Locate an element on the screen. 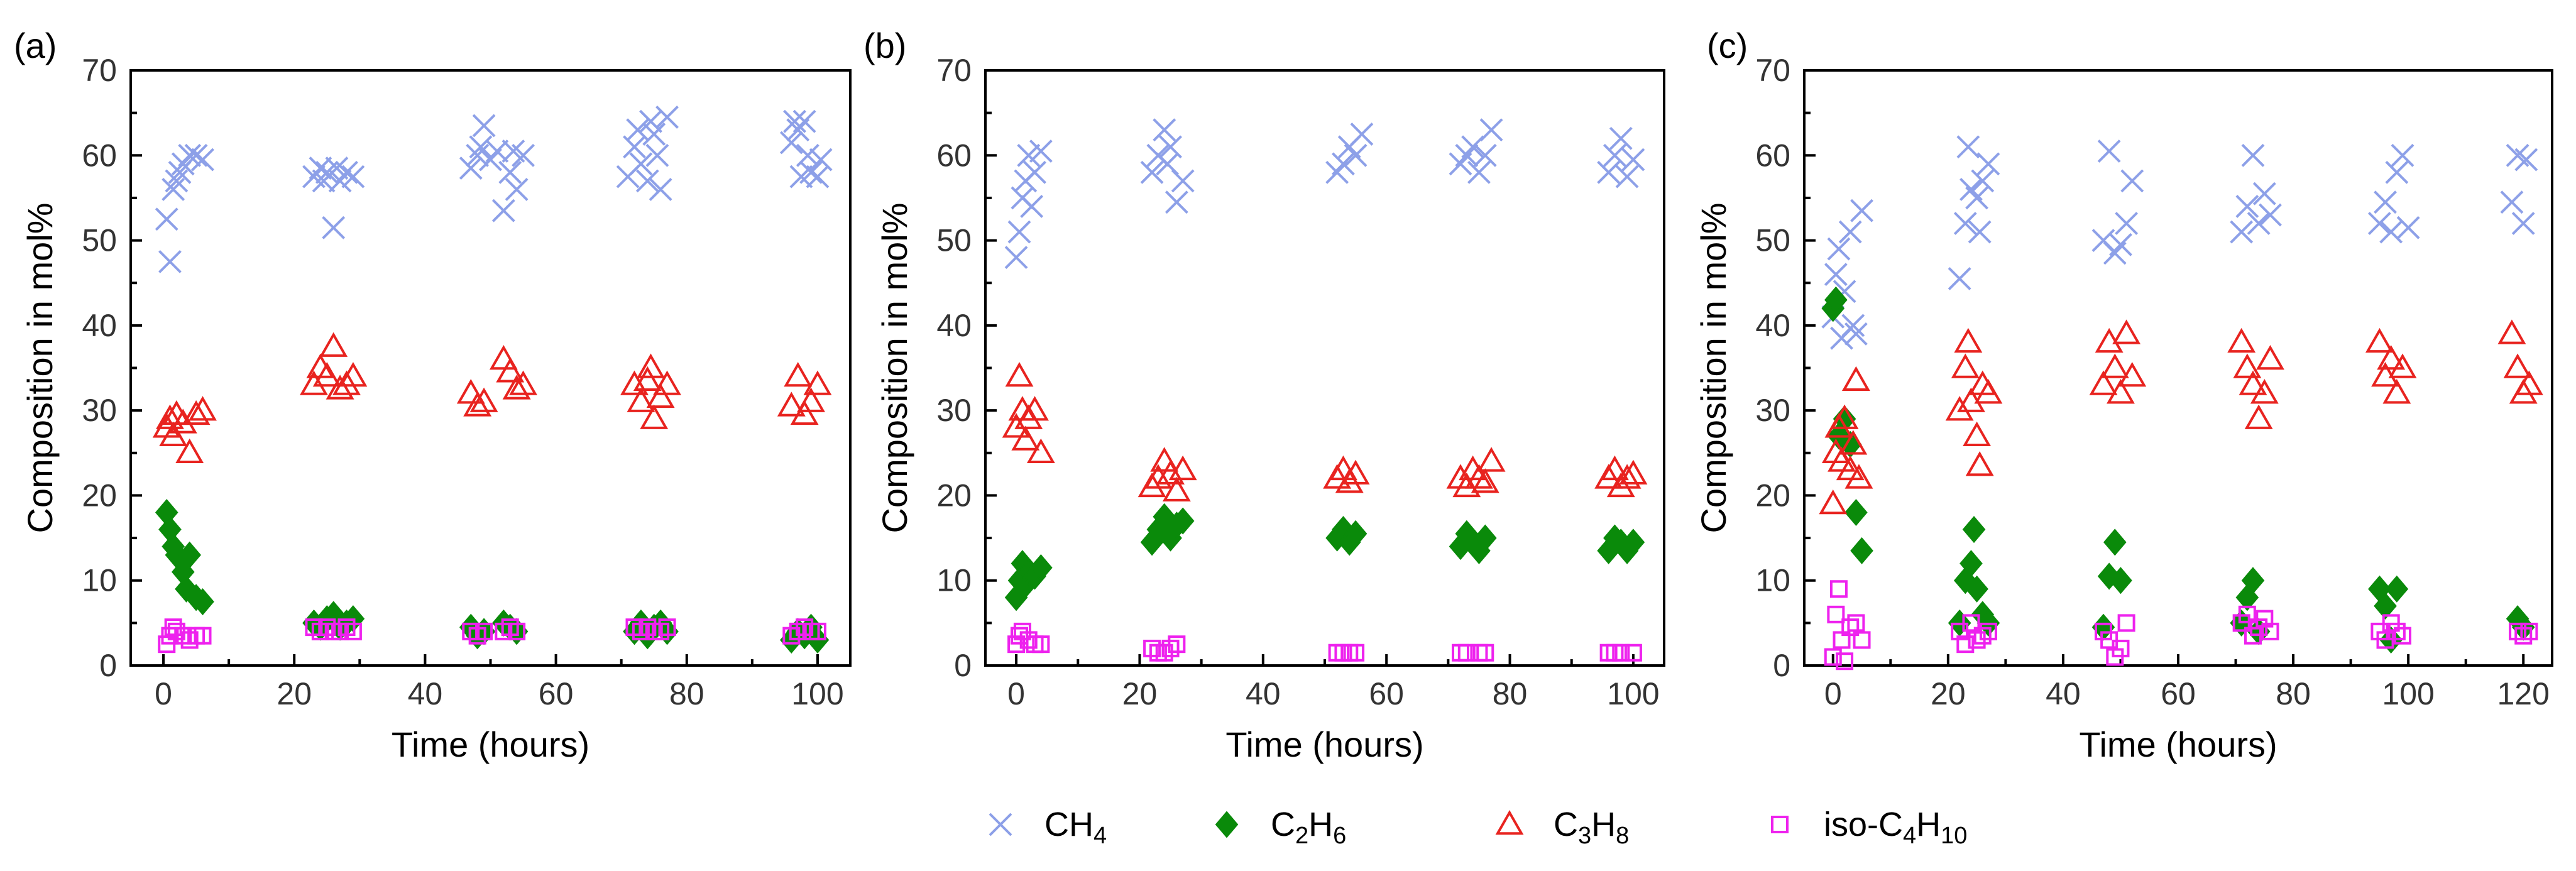  y-tick-label: 10 is located at coordinates (954, 580).